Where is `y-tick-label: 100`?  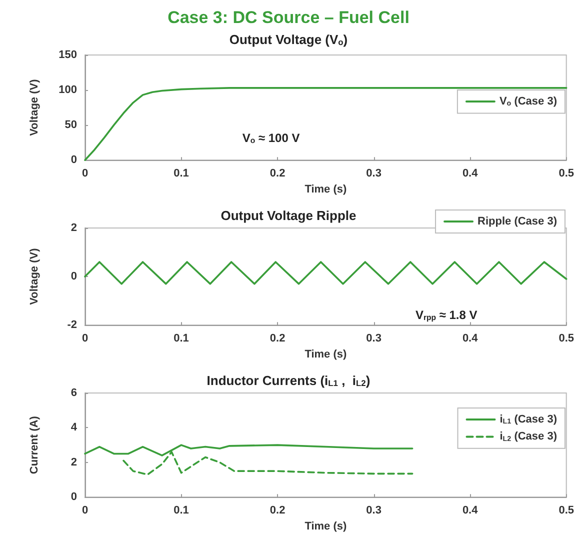 y-tick-label: 100 is located at coordinates (67, 90).